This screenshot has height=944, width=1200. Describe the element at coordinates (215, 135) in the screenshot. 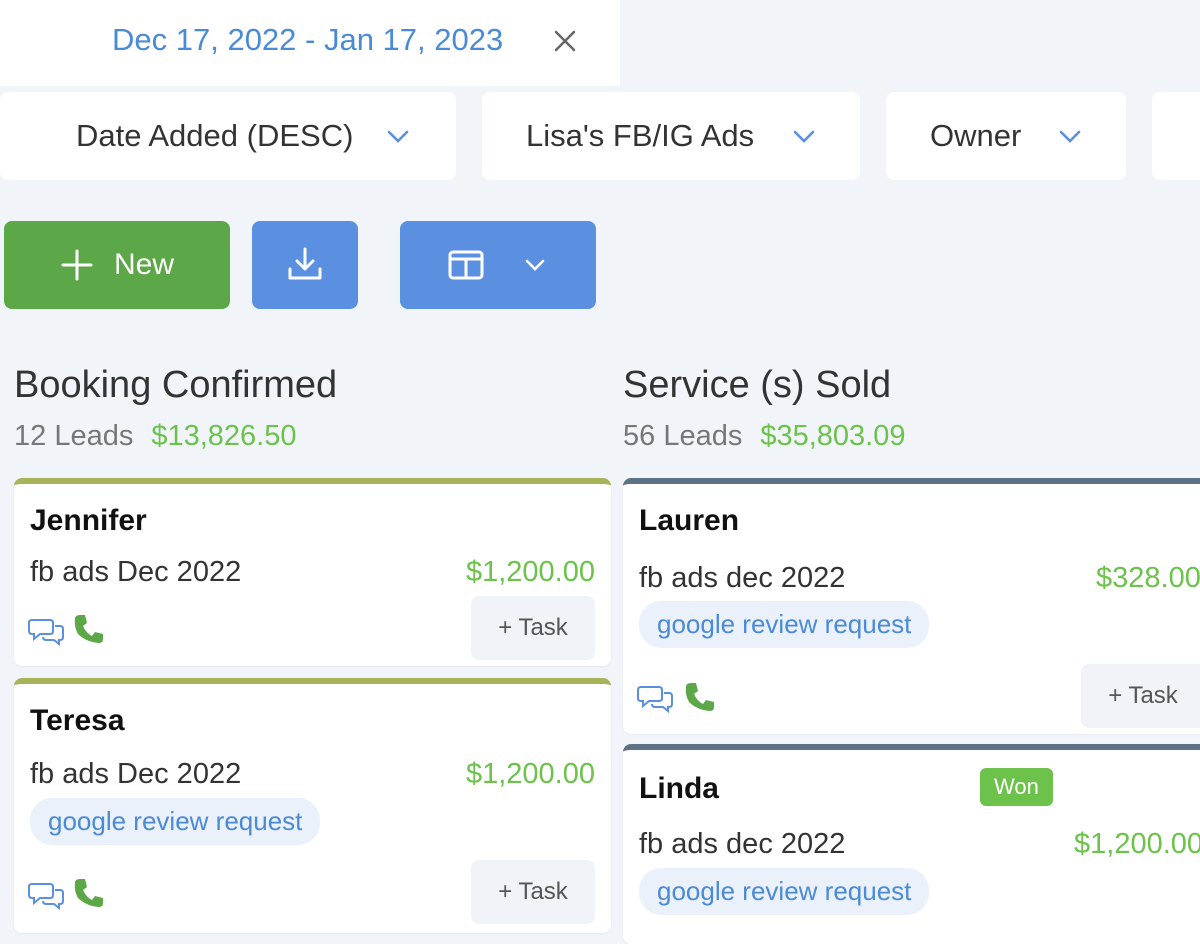

I see `sort-dropdown-label: Date Added (DESC)` at that location.